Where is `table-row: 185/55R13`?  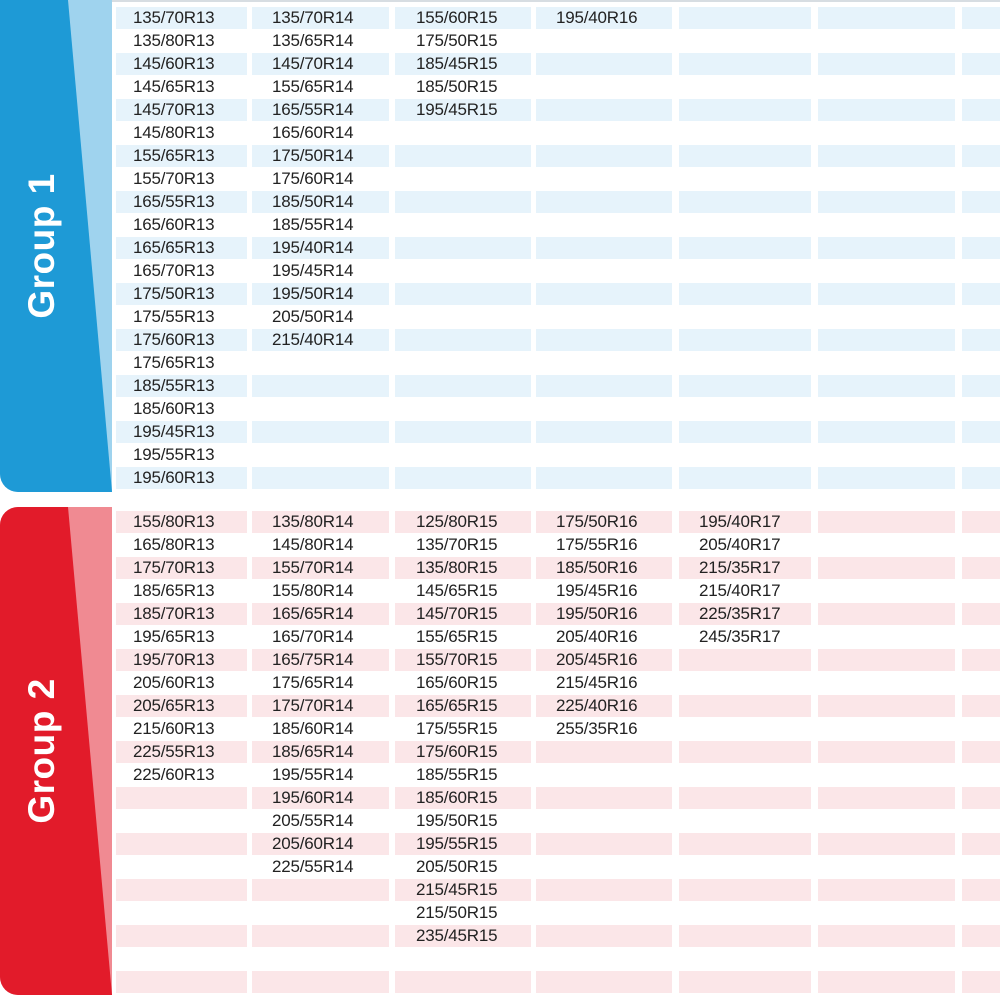 table-row: 185/55R13 is located at coordinates (556, 386).